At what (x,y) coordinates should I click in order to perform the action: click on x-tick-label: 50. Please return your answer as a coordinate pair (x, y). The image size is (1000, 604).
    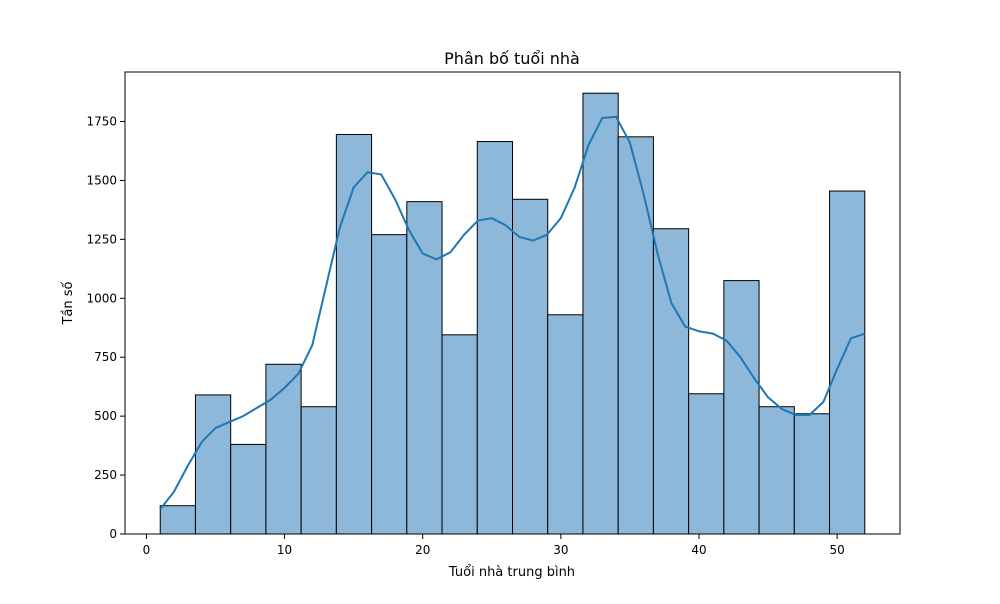
    Looking at the image, I should click on (837, 550).